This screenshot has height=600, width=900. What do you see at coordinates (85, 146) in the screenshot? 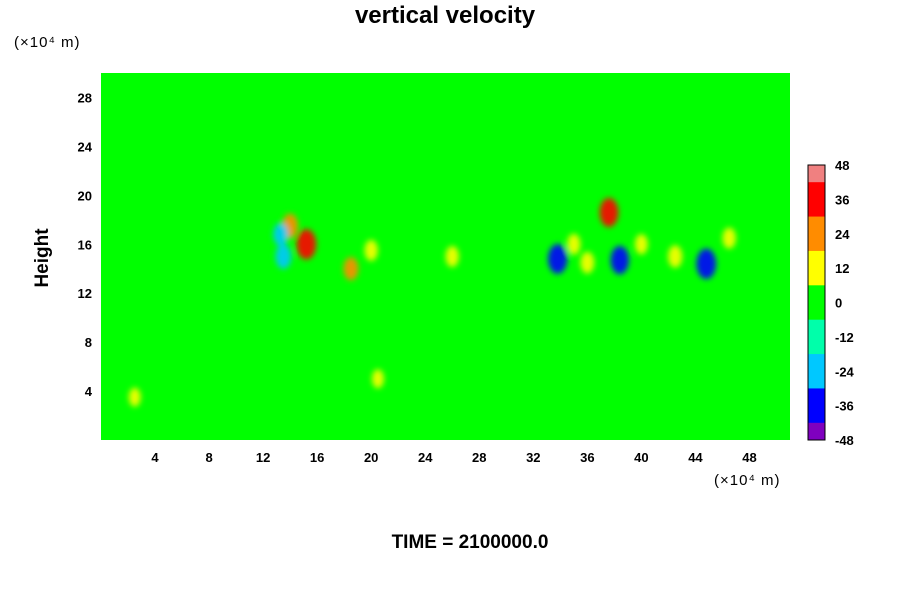
I see `y-tick-label: 24` at bounding box center [85, 146].